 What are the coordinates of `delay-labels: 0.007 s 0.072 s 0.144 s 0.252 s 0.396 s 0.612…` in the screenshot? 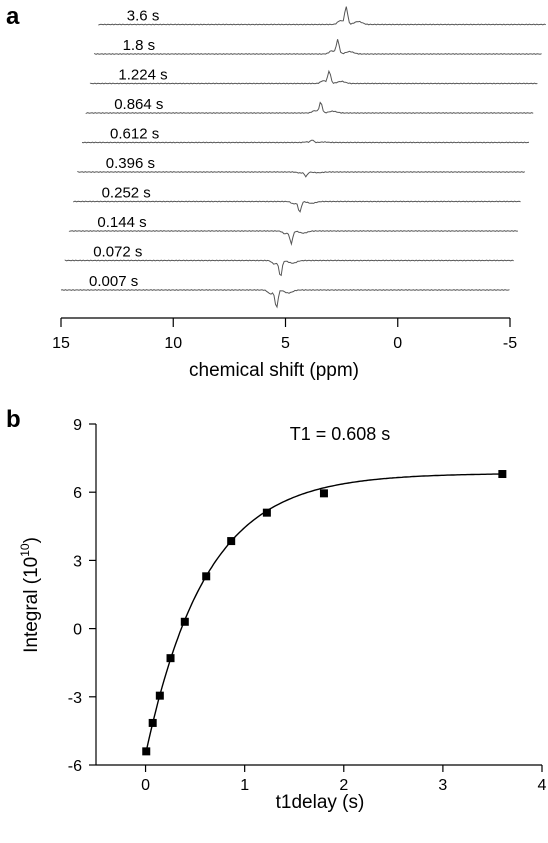 It's located at (128, 149).